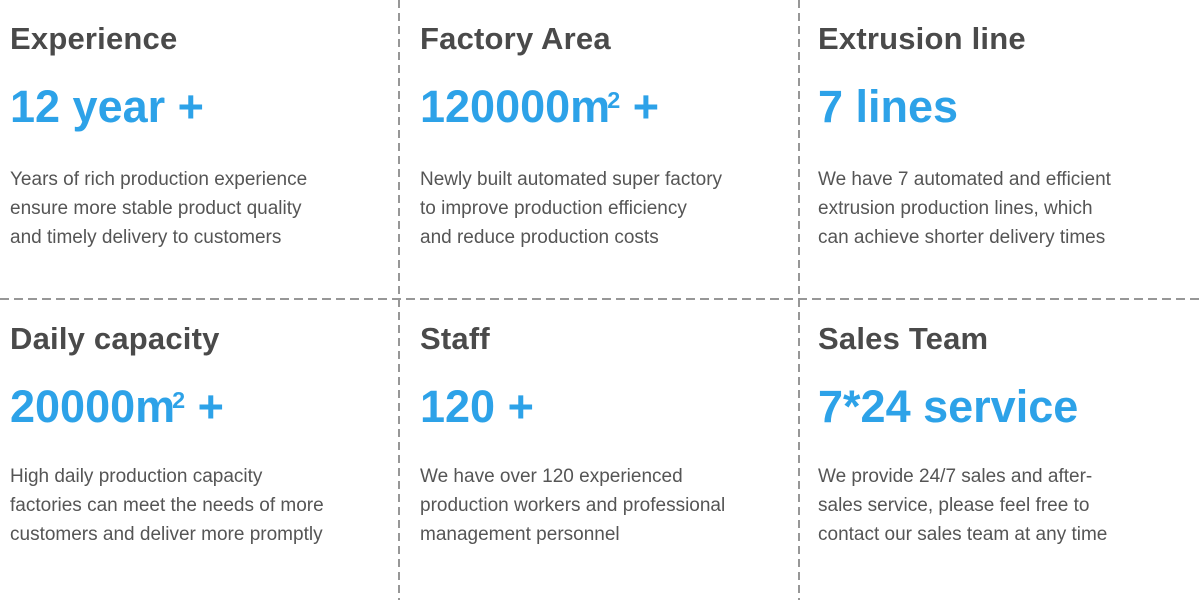 Image resolution: width=1200 pixels, height=600 pixels. I want to click on stat-title: Staff, so click(455, 338).